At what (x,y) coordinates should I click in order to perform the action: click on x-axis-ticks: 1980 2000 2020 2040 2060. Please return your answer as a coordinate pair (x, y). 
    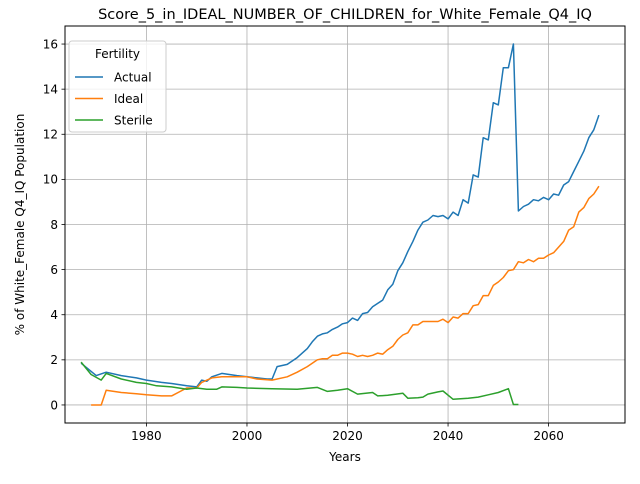
    Looking at the image, I should click on (347, 433).